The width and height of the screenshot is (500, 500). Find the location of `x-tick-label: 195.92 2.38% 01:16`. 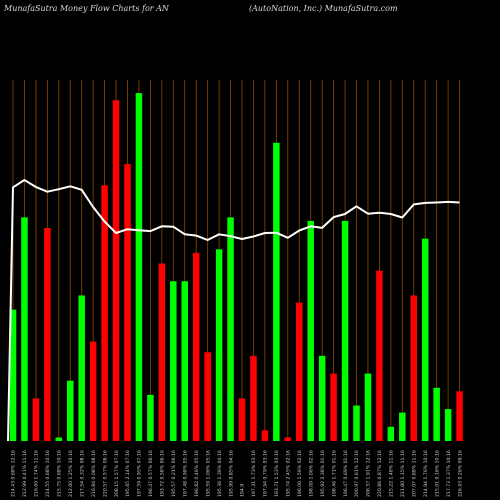

x-tick-label: 195.92 2.38% 01:16 is located at coordinates (323, 473).